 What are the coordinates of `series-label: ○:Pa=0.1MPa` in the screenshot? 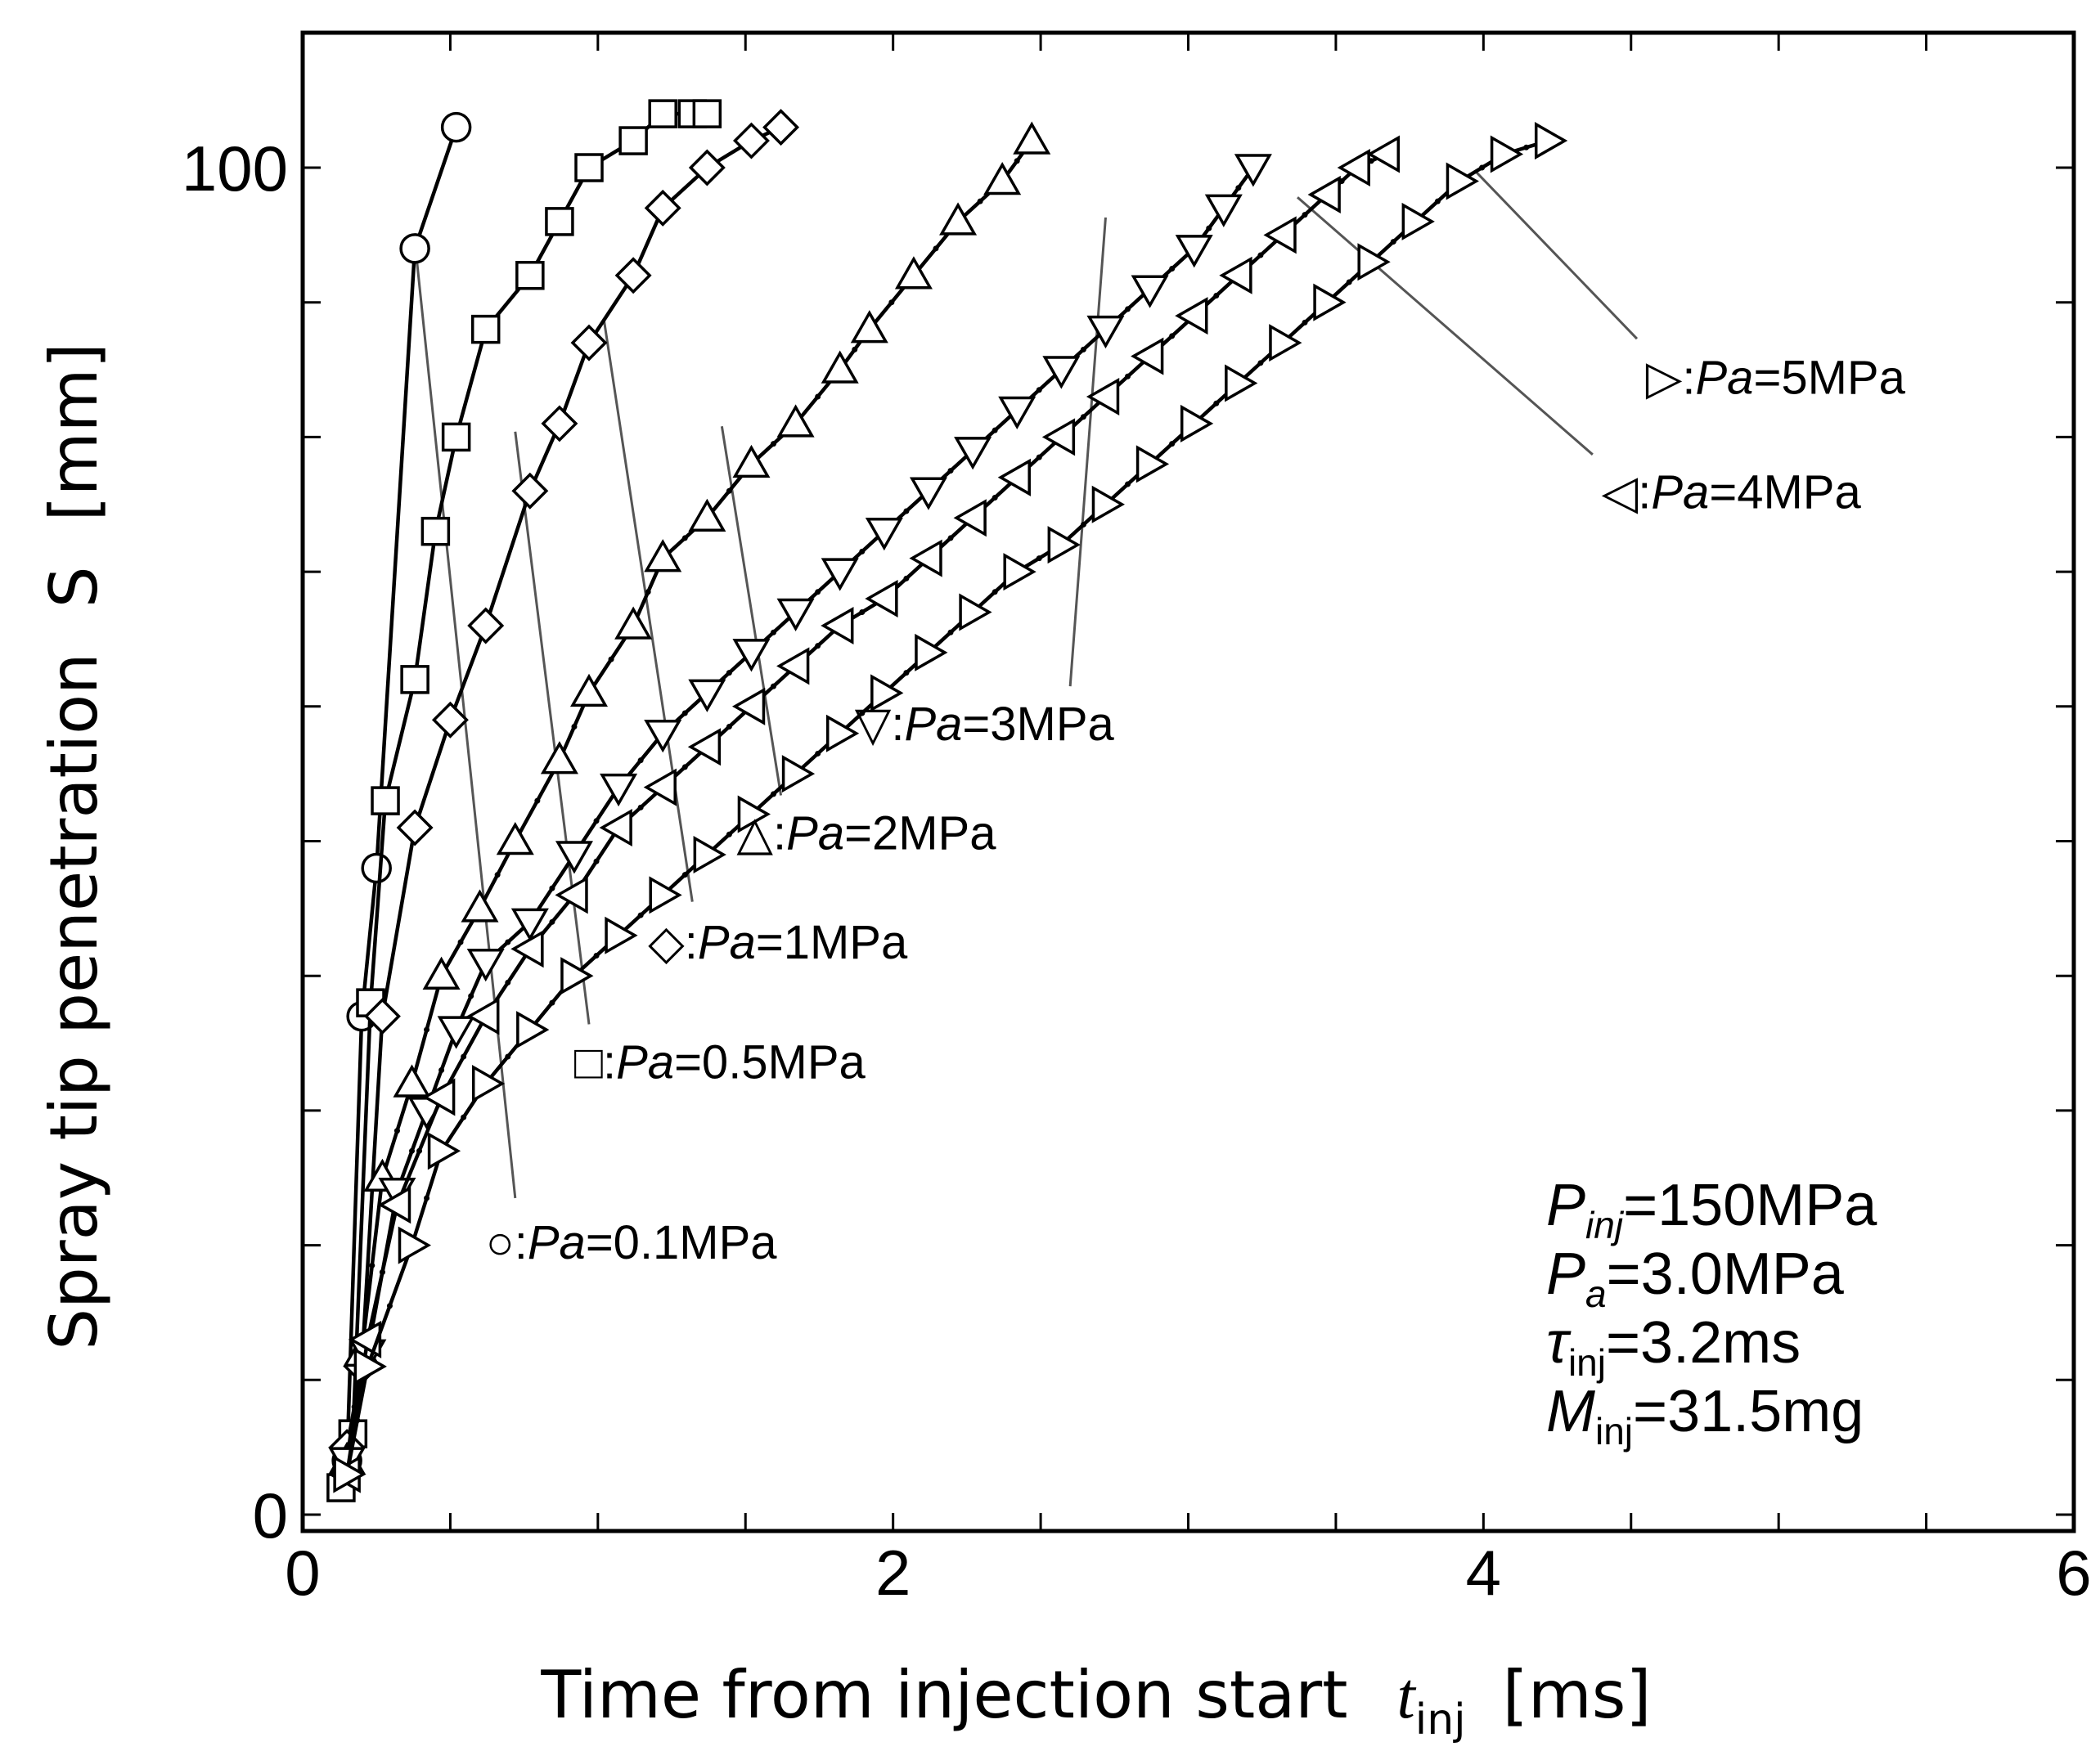 It's located at (632, 1242).